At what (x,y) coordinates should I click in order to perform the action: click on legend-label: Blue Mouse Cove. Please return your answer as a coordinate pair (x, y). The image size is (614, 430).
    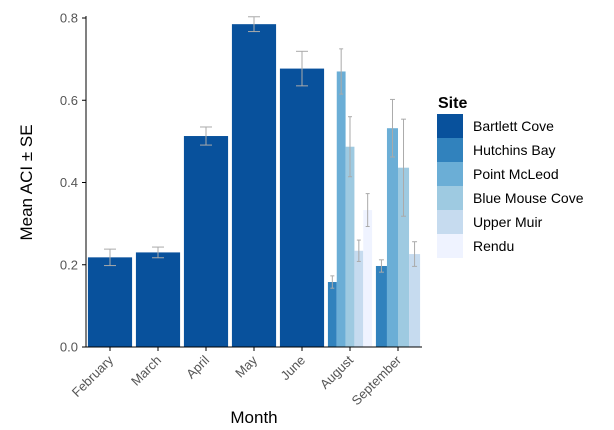
    Looking at the image, I should click on (528, 198).